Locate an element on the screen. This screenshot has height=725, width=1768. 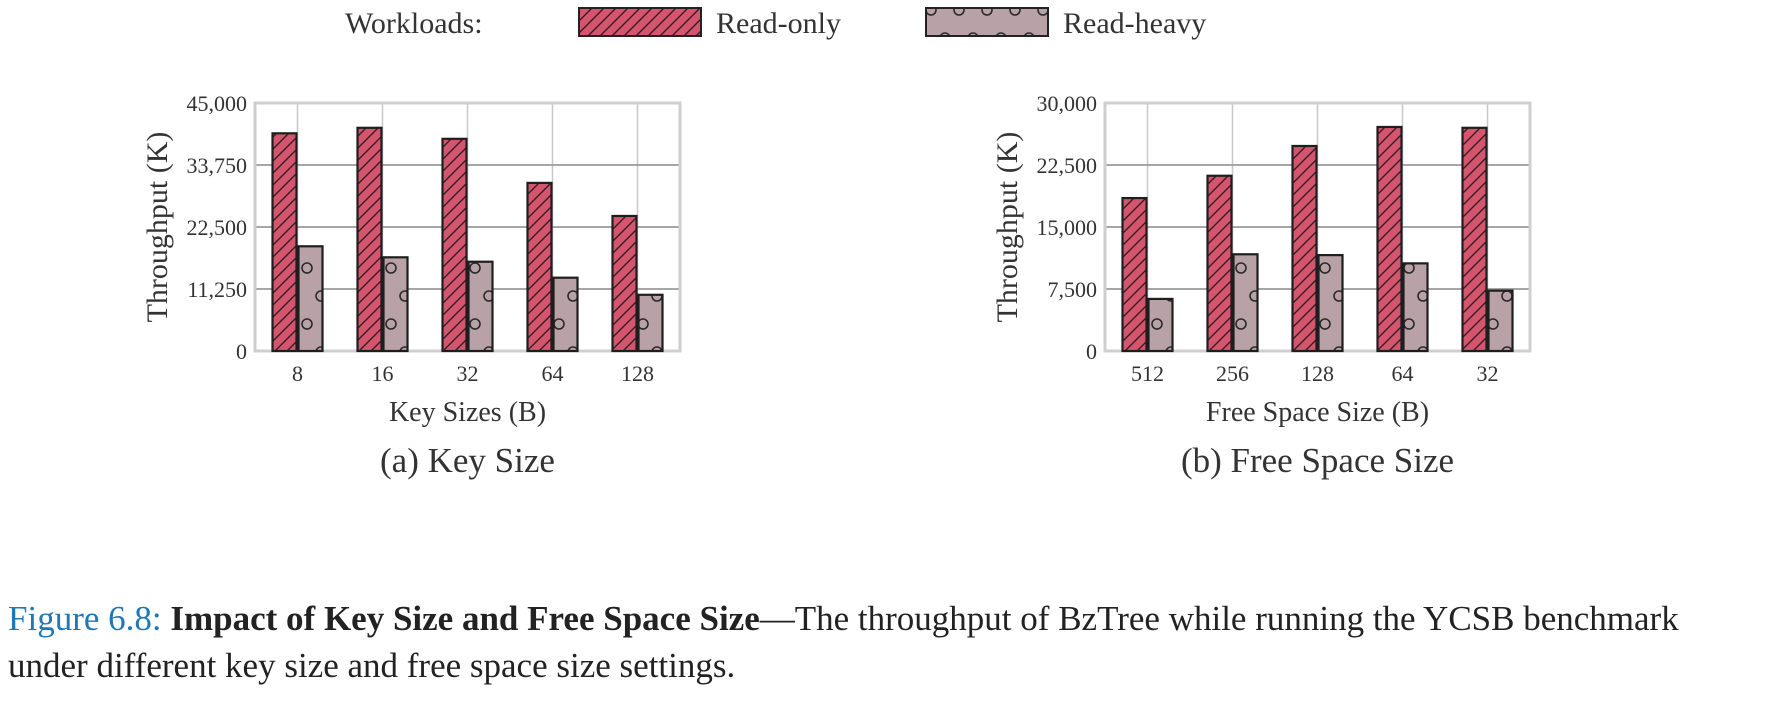
legend-swatch-read-heavy is located at coordinates (987, 22).